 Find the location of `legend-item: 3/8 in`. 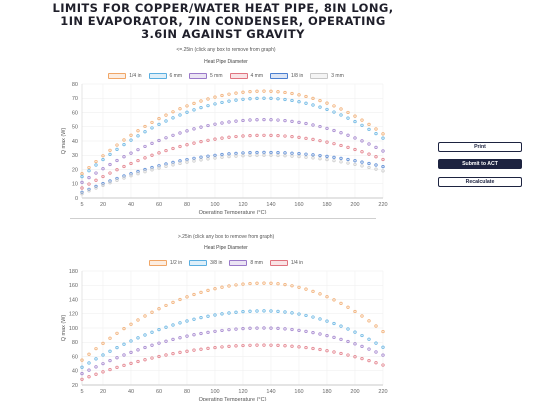

legend-item: 3/8 in is located at coordinates (205, 263).